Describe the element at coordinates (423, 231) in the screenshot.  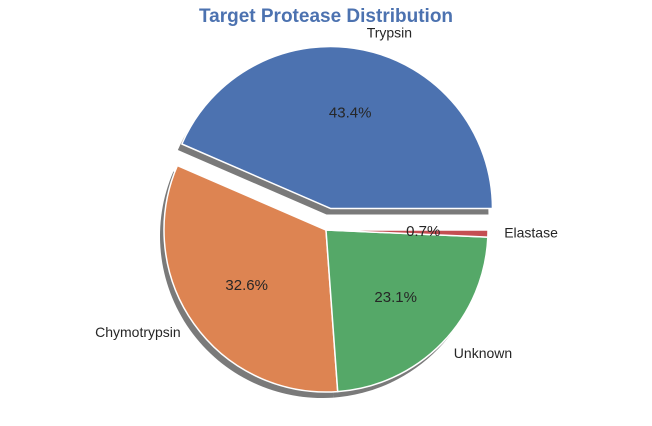
I see `slice-percent-elastase: 0.7%` at that location.